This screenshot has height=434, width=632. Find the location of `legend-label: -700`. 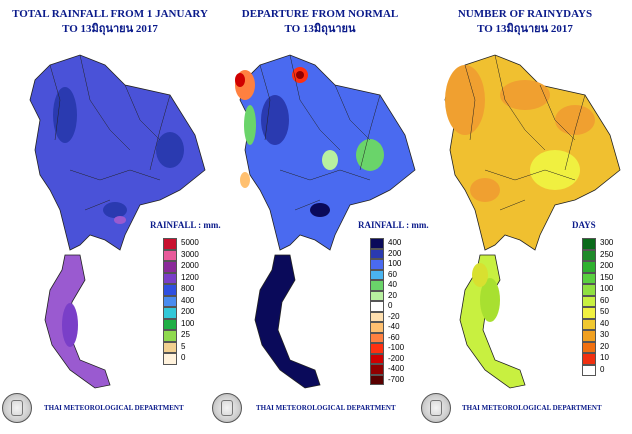

legend-label: -700 is located at coordinates (396, 379).